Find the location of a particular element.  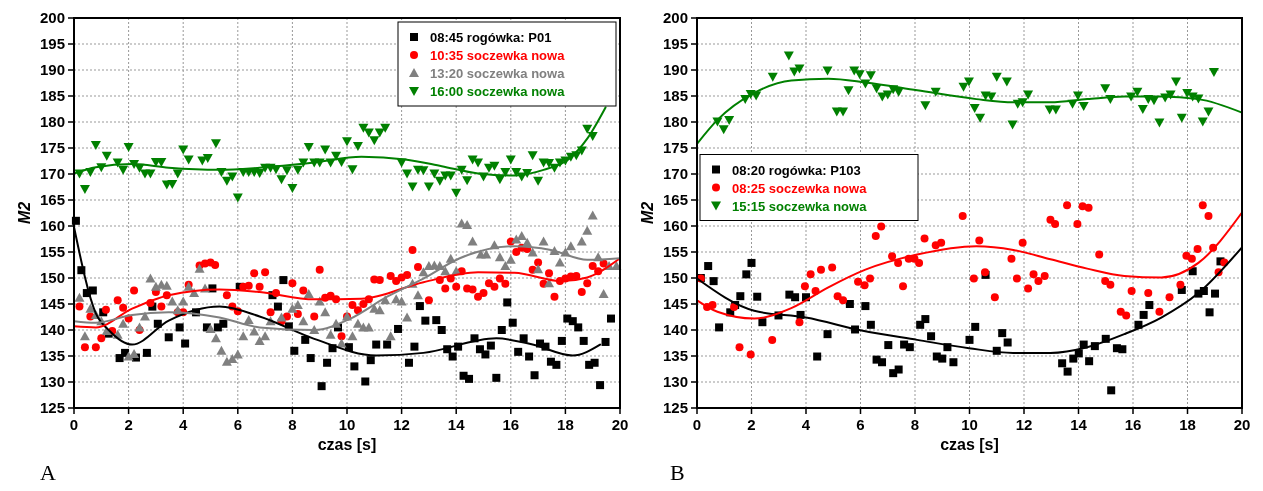

text: B is located at coordinates (677, 472).